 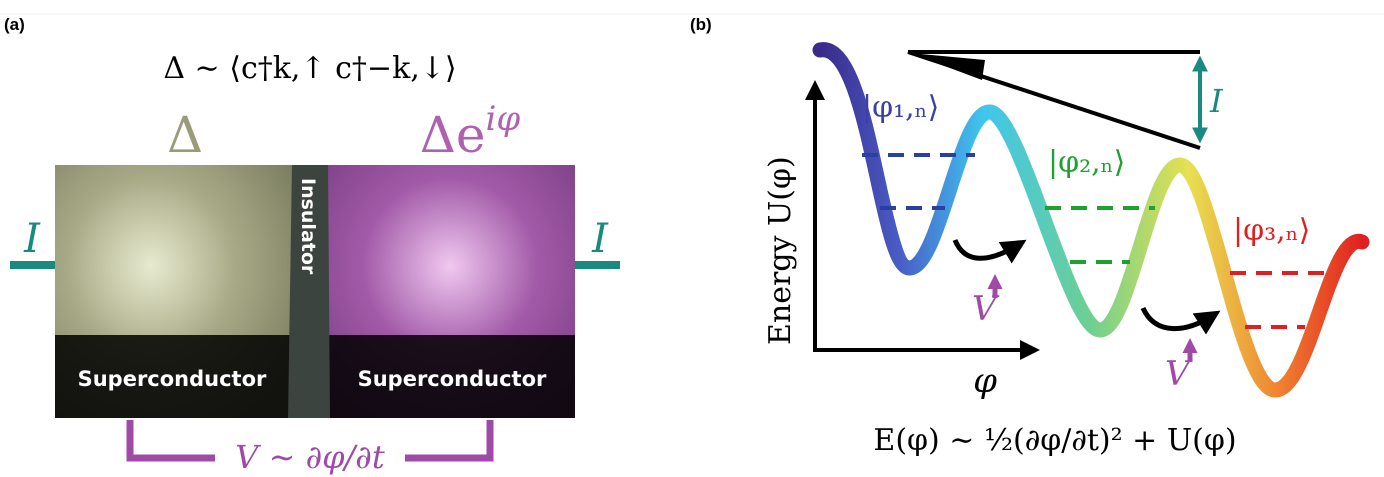 I want to click on voltage-label: V ∼ ∂φ/∂t, so click(x=310, y=457).